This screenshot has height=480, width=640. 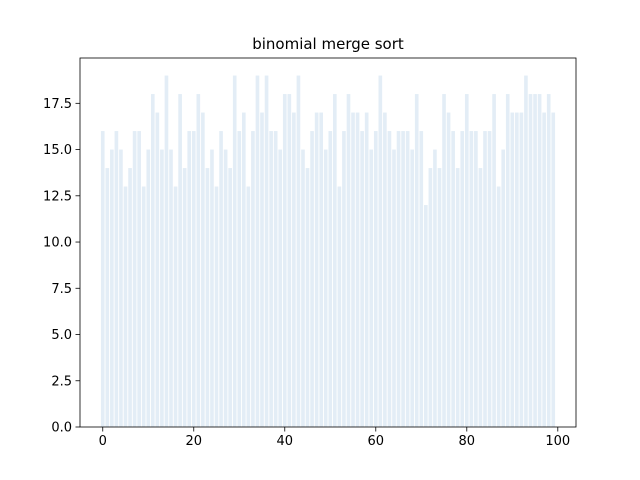 I want to click on x-tick-label: 100, so click(x=557, y=441).